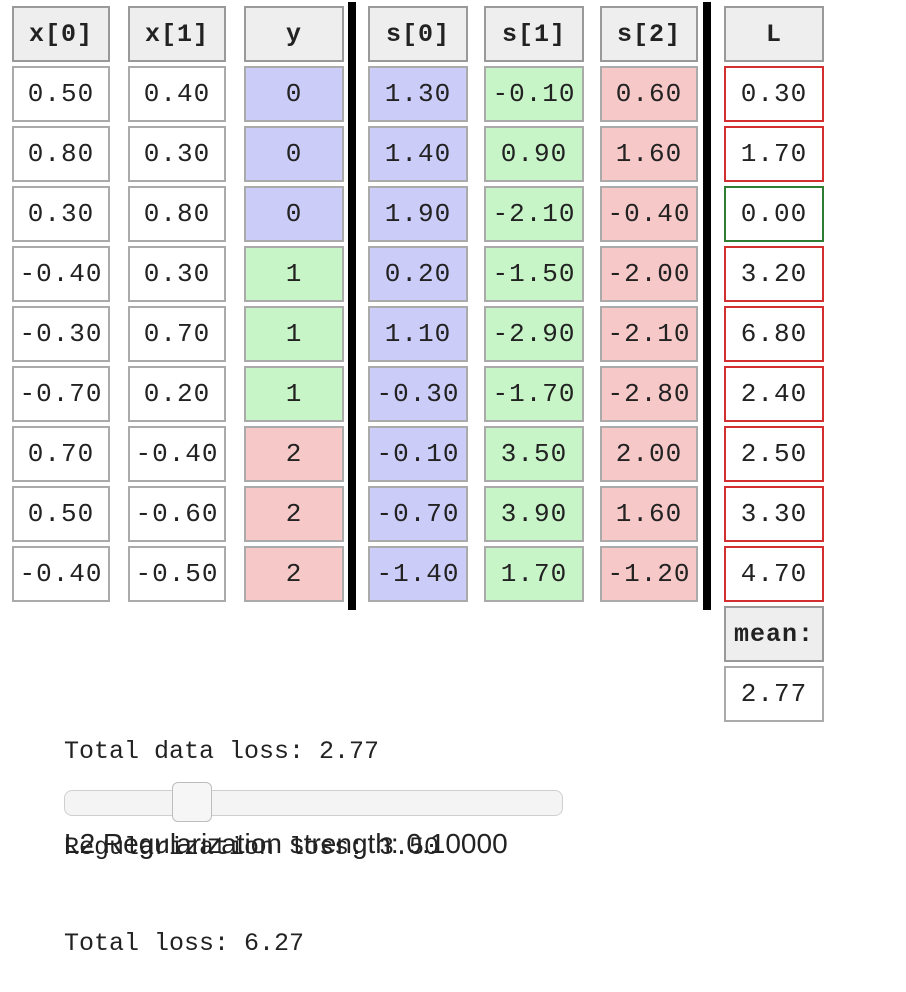  What do you see at coordinates (61, 34) in the screenshot?
I see `header-x0: x[0]` at bounding box center [61, 34].